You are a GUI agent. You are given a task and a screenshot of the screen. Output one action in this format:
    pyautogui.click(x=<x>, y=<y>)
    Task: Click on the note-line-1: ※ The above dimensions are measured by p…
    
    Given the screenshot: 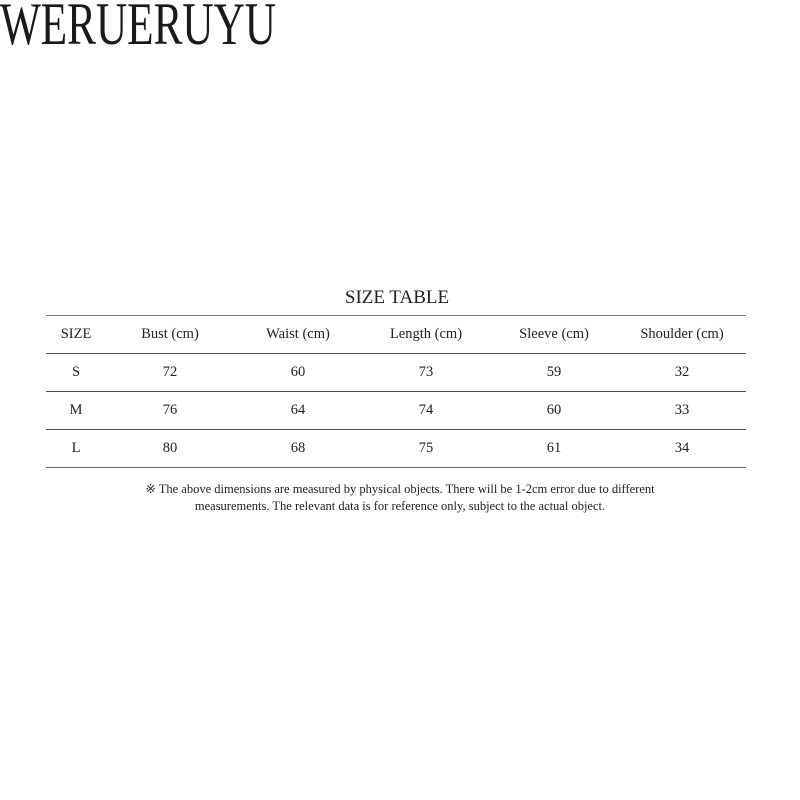 What is the action you would take?
    pyautogui.click(x=400, y=489)
    